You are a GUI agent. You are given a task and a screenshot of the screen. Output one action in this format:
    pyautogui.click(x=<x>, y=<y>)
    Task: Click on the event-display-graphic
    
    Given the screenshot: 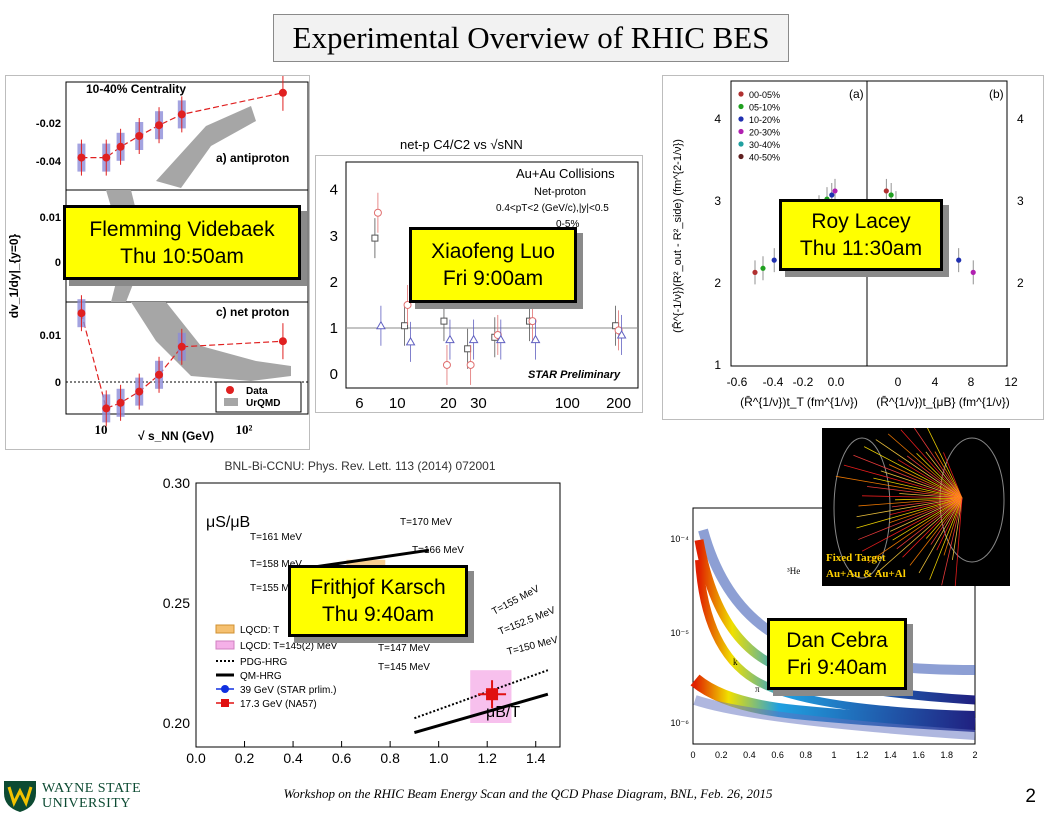 What is the action you would take?
    pyautogui.click(x=919, y=507)
    